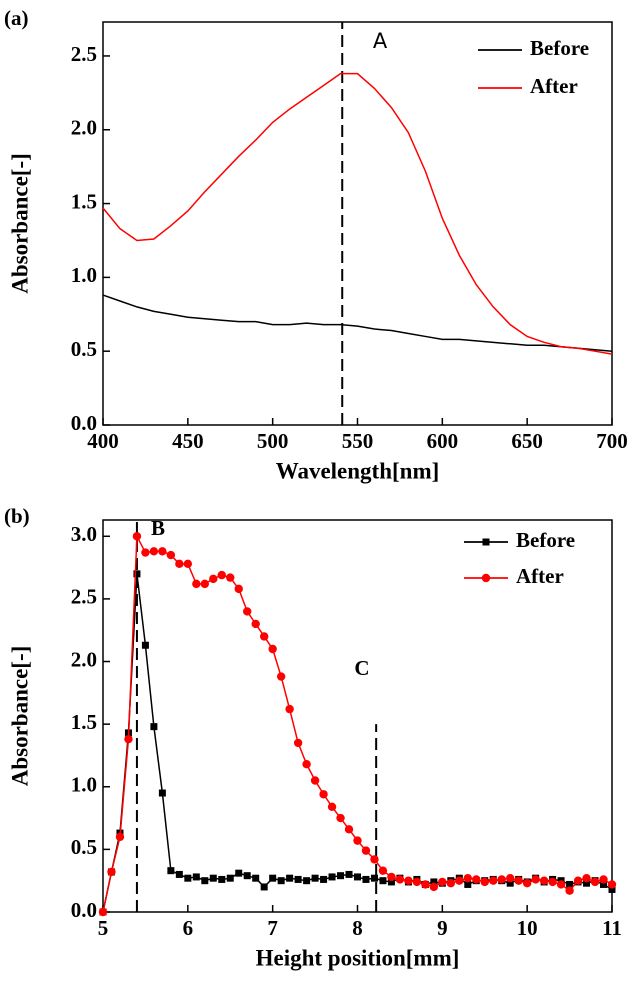 This screenshot has width=639, height=985. What do you see at coordinates (84, 349) in the screenshot?
I see `y-tick-label: 0.5` at bounding box center [84, 349].